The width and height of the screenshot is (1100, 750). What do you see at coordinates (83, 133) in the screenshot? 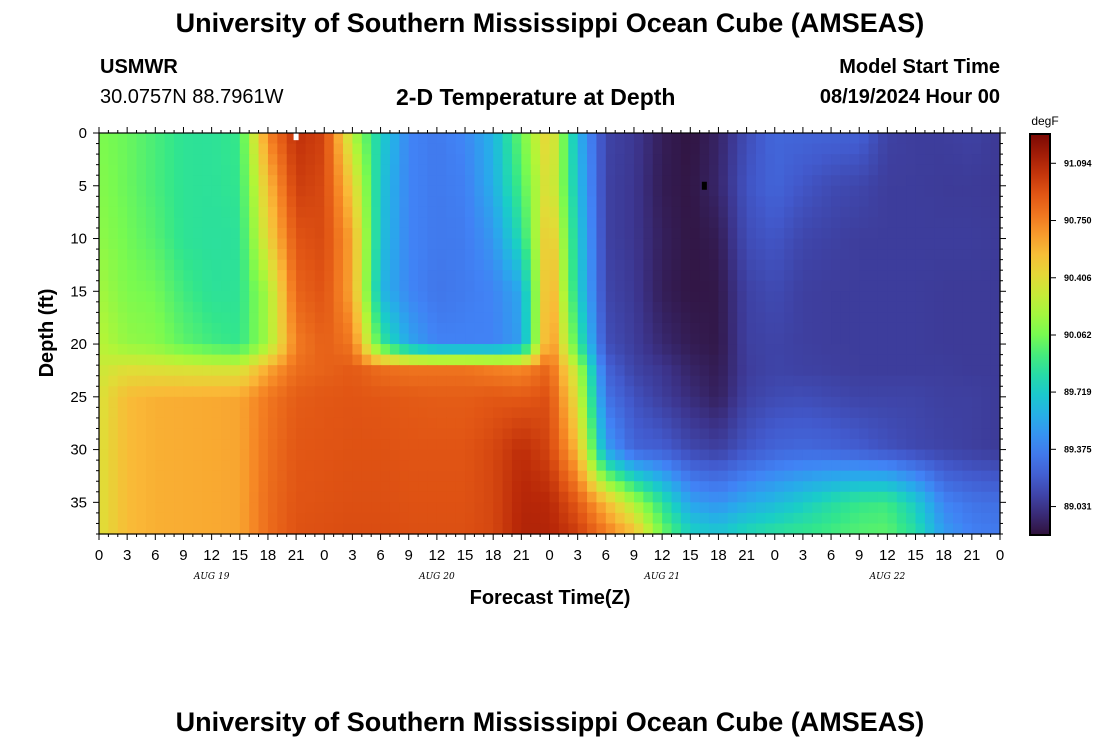
I see `y-tick-label: 0` at bounding box center [83, 133].